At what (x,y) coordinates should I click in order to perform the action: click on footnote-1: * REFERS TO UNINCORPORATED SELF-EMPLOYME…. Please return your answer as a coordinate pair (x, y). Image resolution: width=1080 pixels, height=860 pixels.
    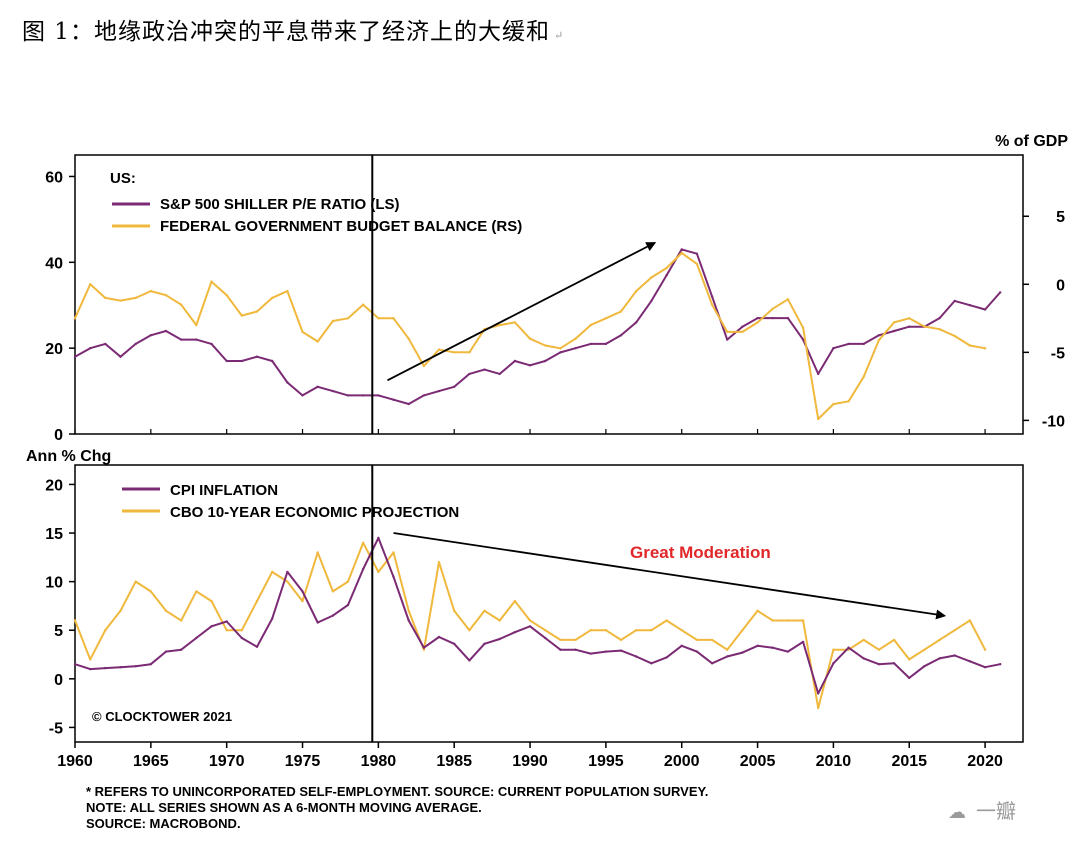
    Looking at the image, I should click on (397, 791).